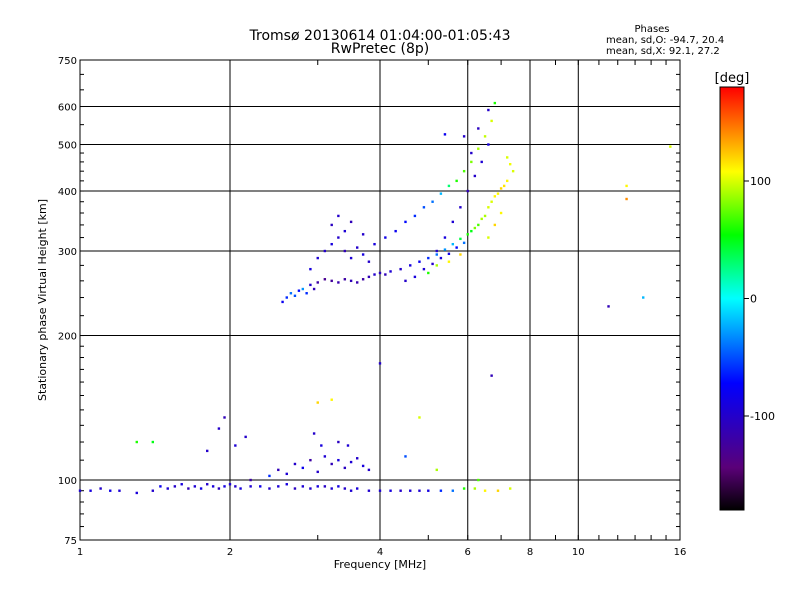 This screenshot has width=800, height=600. I want to click on phase-stats-heading: Phases, so click(651, 29).